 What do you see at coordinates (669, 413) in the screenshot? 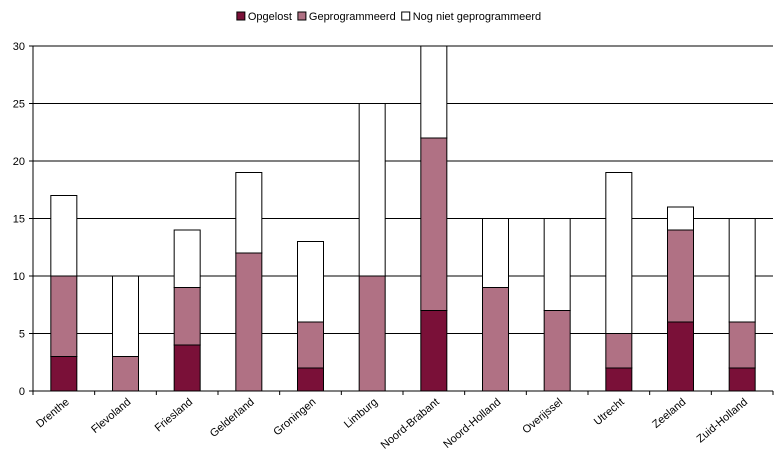
I see `x-category-label-zeeland: Zeeland` at bounding box center [669, 413].